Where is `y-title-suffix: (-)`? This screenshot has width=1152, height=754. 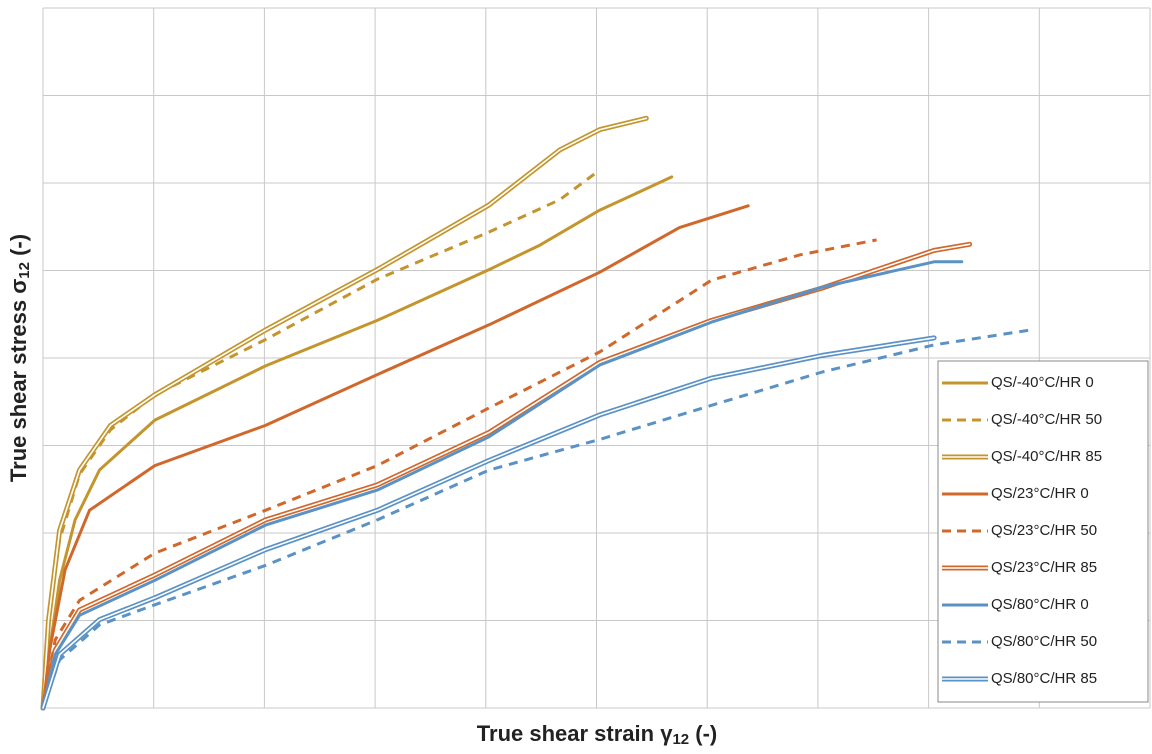
y-title-suffix: (-) is located at coordinates (18, 248).